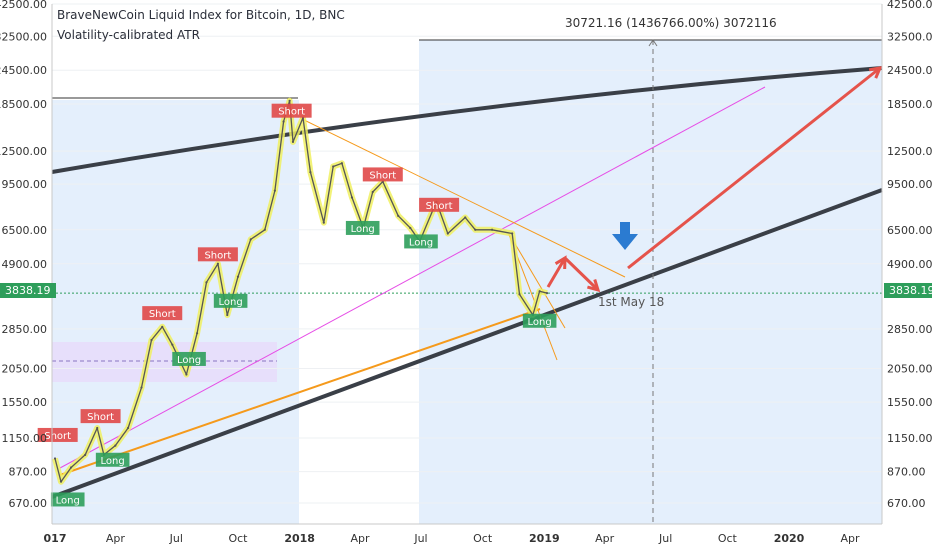  Describe the element at coordinates (909, 5) in the screenshot. I see `y-tick-label-right: 42500.00` at that location.